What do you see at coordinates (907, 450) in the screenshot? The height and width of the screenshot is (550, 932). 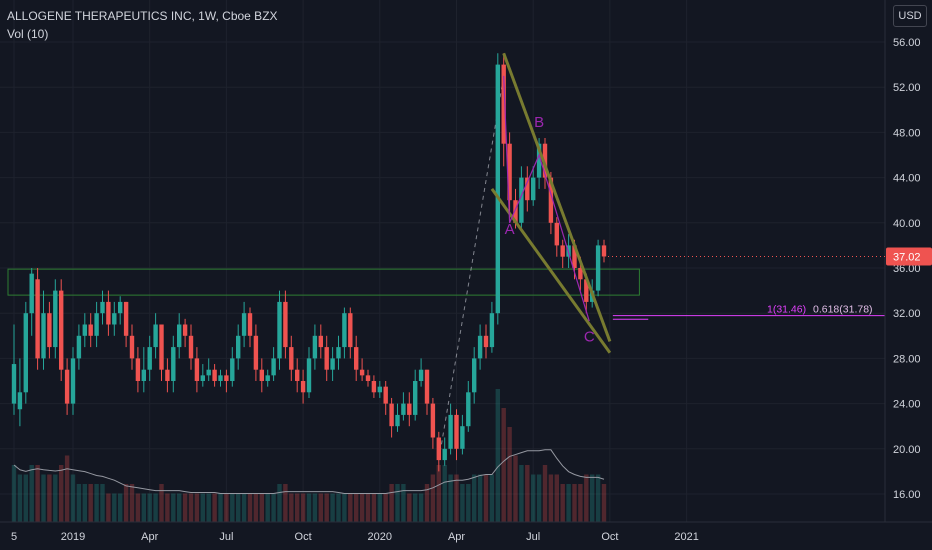 I see `price-tick-label: 20.00` at bounding box center [907, 450].